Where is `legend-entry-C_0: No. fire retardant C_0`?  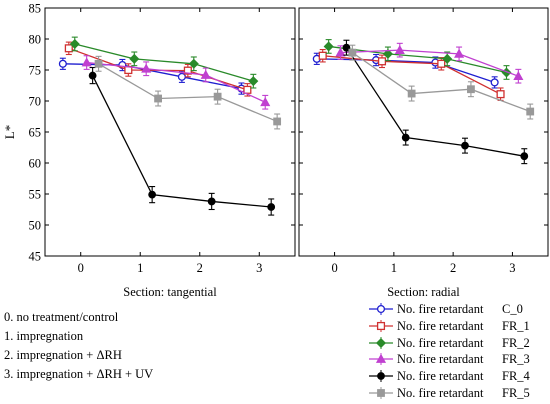
legend-entry-C_0: No. fire retardant C_0 is located at coordinates (455, 309).